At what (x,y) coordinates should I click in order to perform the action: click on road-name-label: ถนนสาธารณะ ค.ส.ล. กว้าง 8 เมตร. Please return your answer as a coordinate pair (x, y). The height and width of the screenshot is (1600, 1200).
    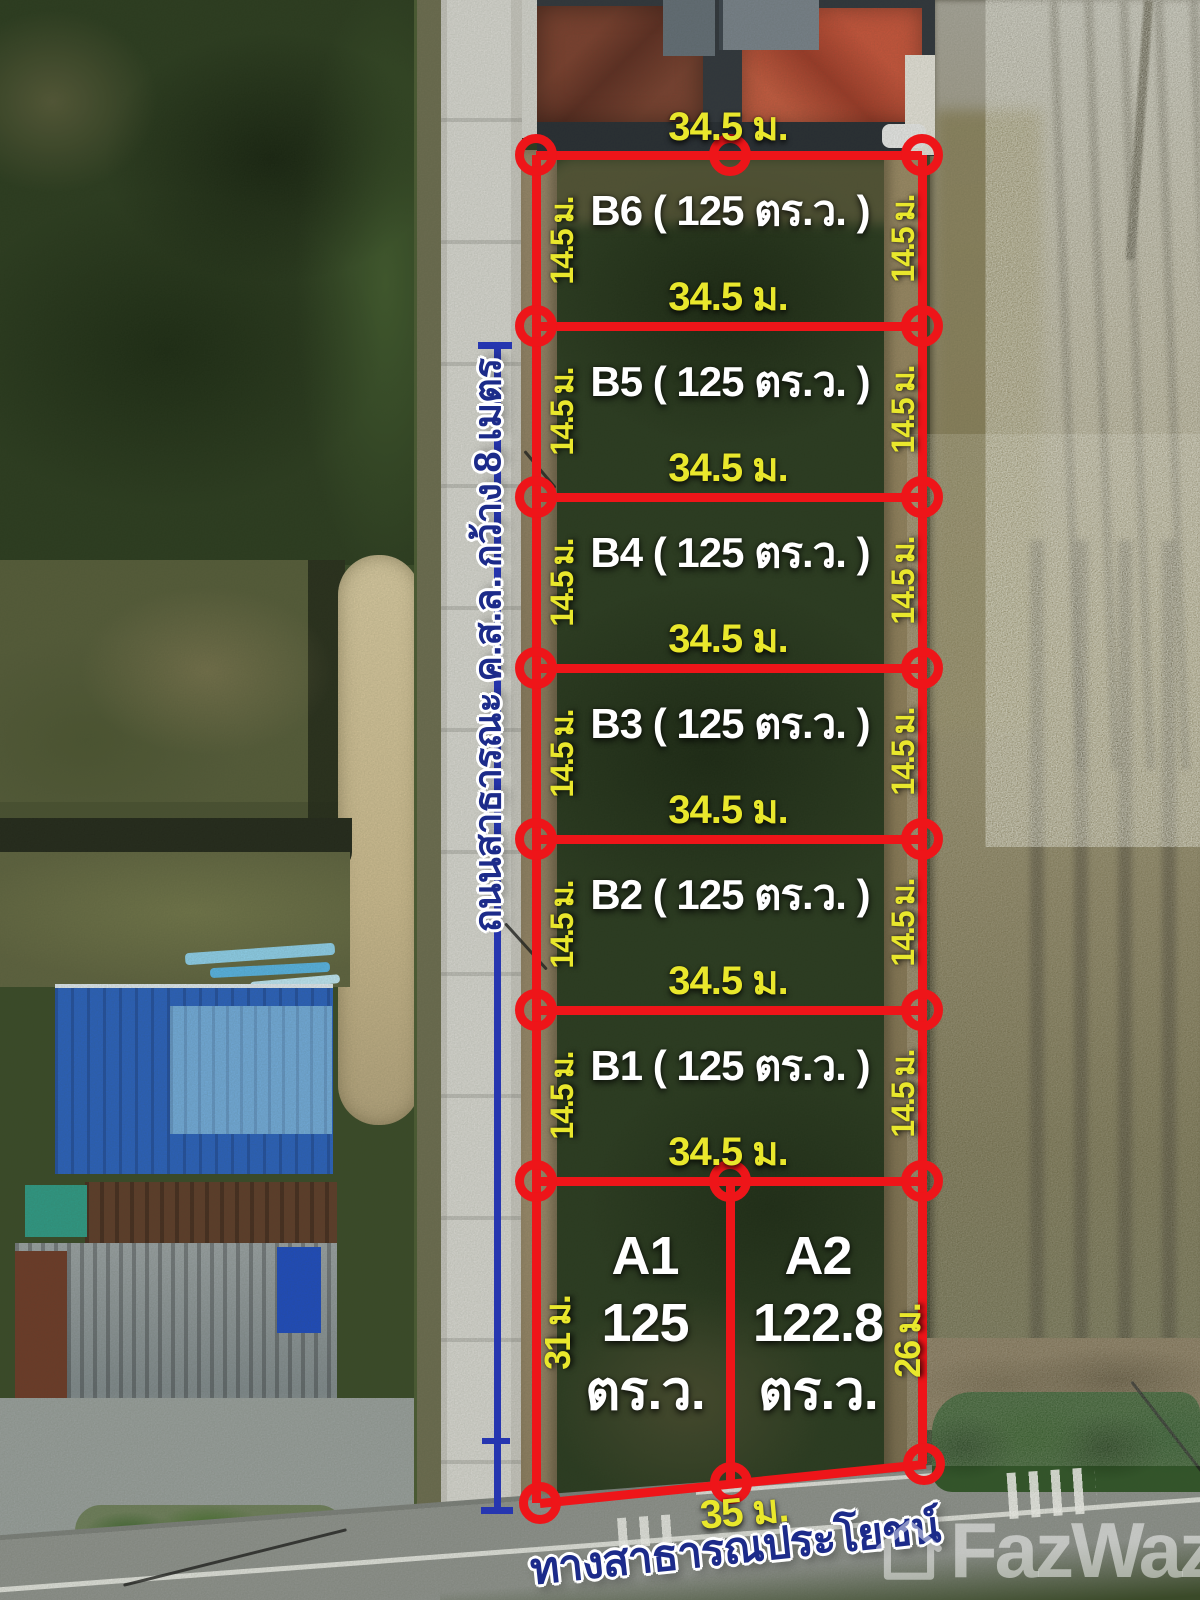
    Looking at the image, I should click on (488, 645).